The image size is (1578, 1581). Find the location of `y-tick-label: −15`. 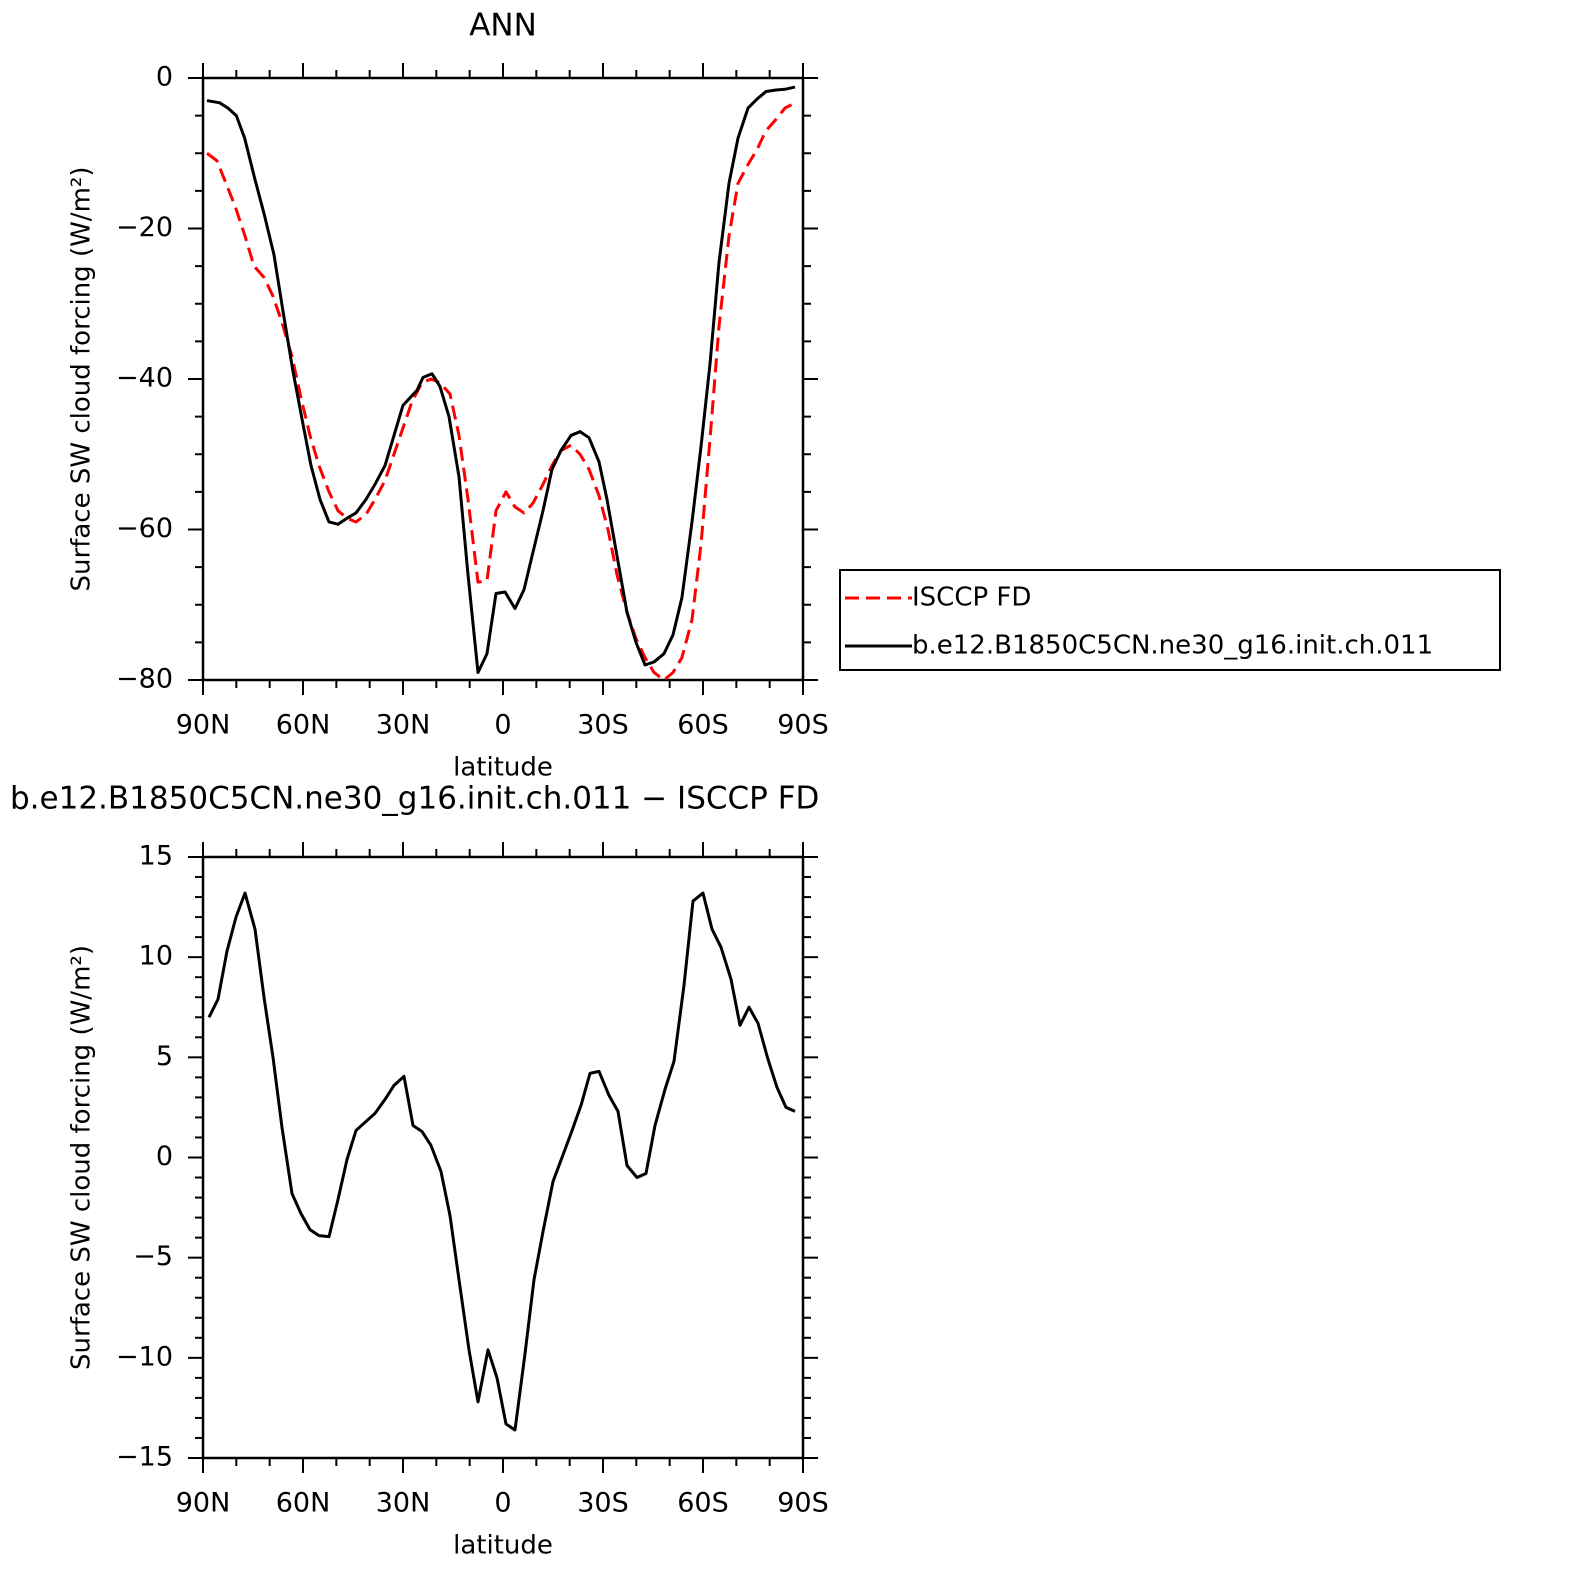

y-tick-label: −15 is located at coordinates (144, 1457).